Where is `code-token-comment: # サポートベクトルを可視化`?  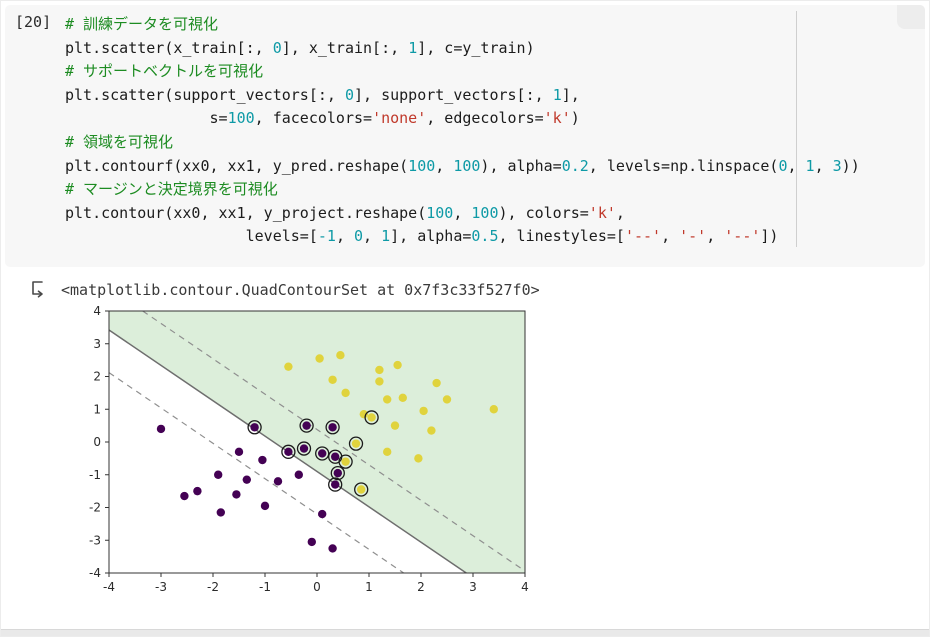 code-token-comment: # サポートベクトルを可視化 is located at coordinates (164, 71).